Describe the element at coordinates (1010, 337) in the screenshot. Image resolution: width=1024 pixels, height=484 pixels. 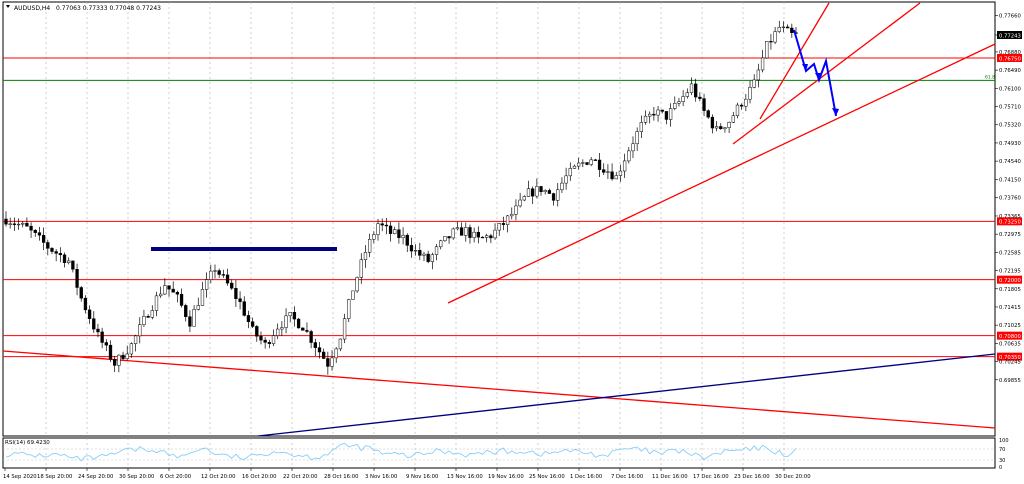
I see `level-price-tag-label: 0.70800` at that location.